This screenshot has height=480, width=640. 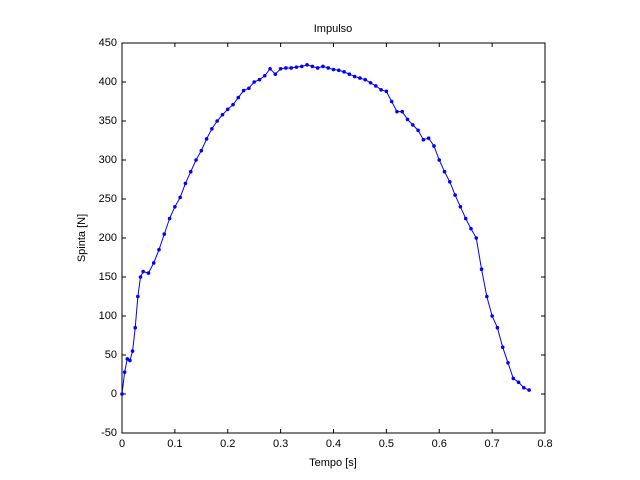 I want to click on y-tick-label: 350, so click(x=108, y=121).